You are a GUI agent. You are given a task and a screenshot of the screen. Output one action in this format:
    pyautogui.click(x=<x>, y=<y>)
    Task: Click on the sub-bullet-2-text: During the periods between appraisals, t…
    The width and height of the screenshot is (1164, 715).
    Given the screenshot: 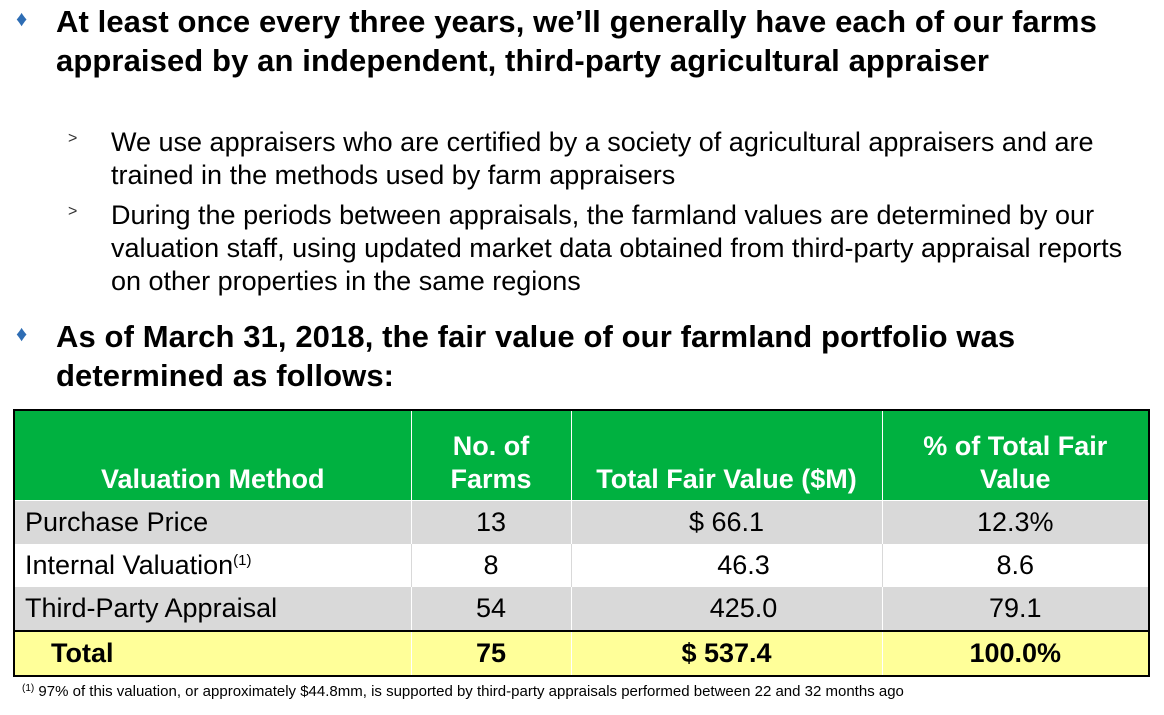 What is the action you would take?
    pyautogui.click(x=617, y=248)
    